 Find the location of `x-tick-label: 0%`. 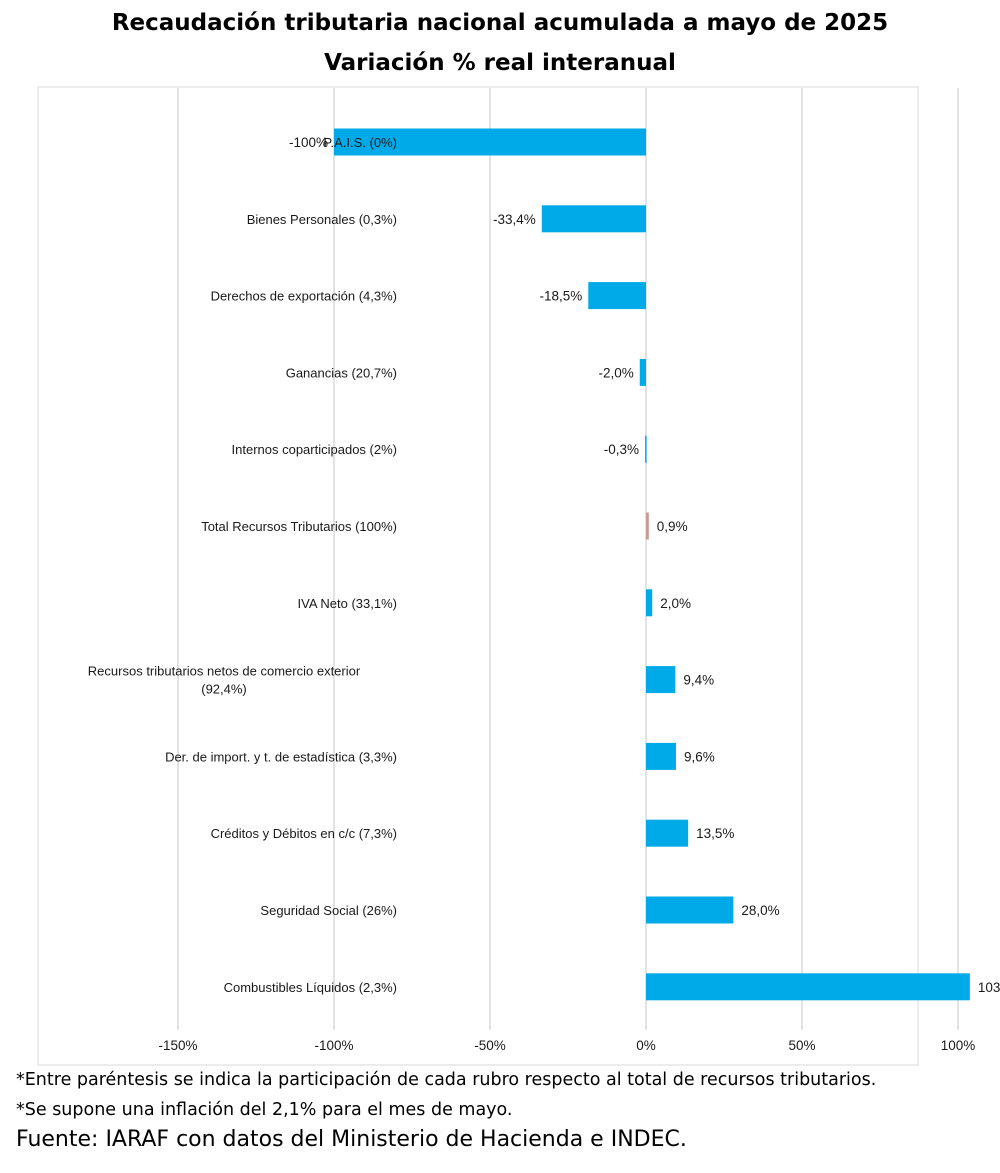

x-tick-label: 0% is located at coordinates (646, 1045).